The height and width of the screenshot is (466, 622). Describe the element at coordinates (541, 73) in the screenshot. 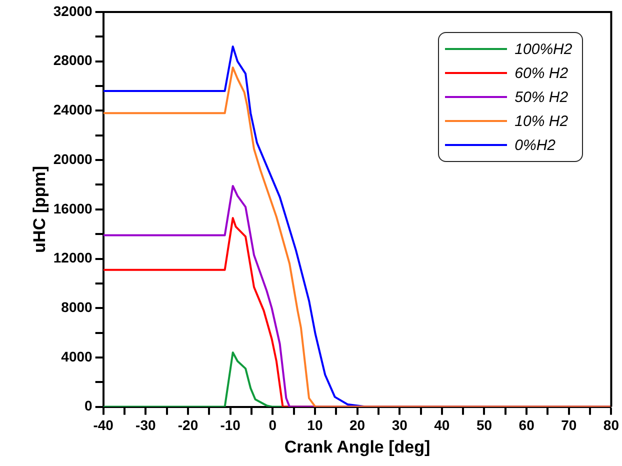

I see `legend-label: 60% H2` at that location.